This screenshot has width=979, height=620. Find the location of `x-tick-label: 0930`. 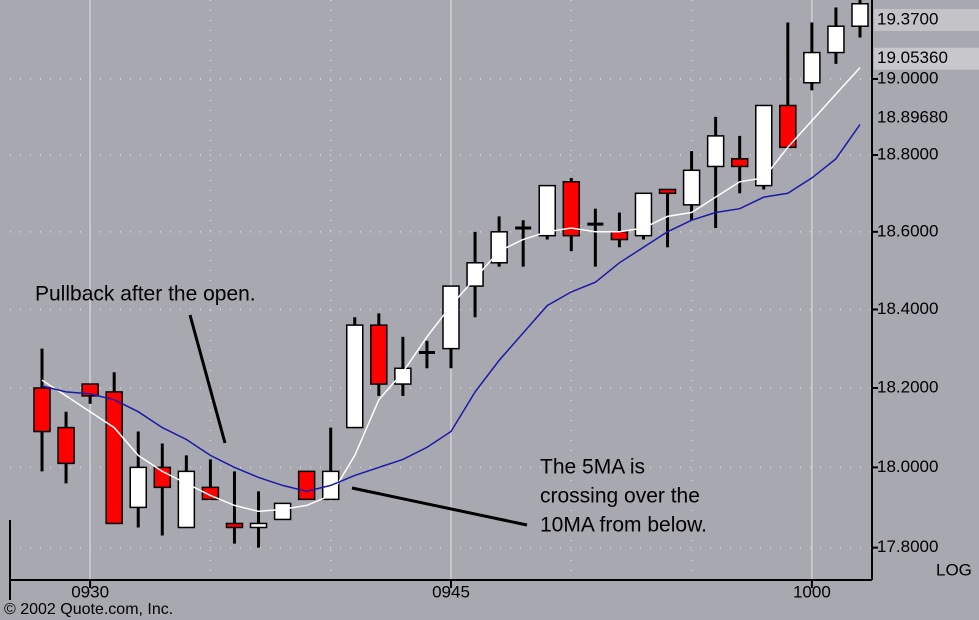

x-tick-label: 0930 is located at coordinates (90, 591).